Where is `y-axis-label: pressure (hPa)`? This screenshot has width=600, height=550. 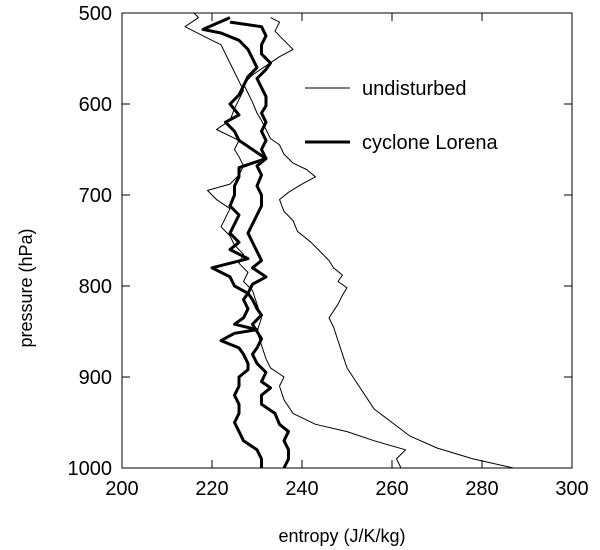 y-axis-label: pressure (hPa) is located at coordinates (26, 287).